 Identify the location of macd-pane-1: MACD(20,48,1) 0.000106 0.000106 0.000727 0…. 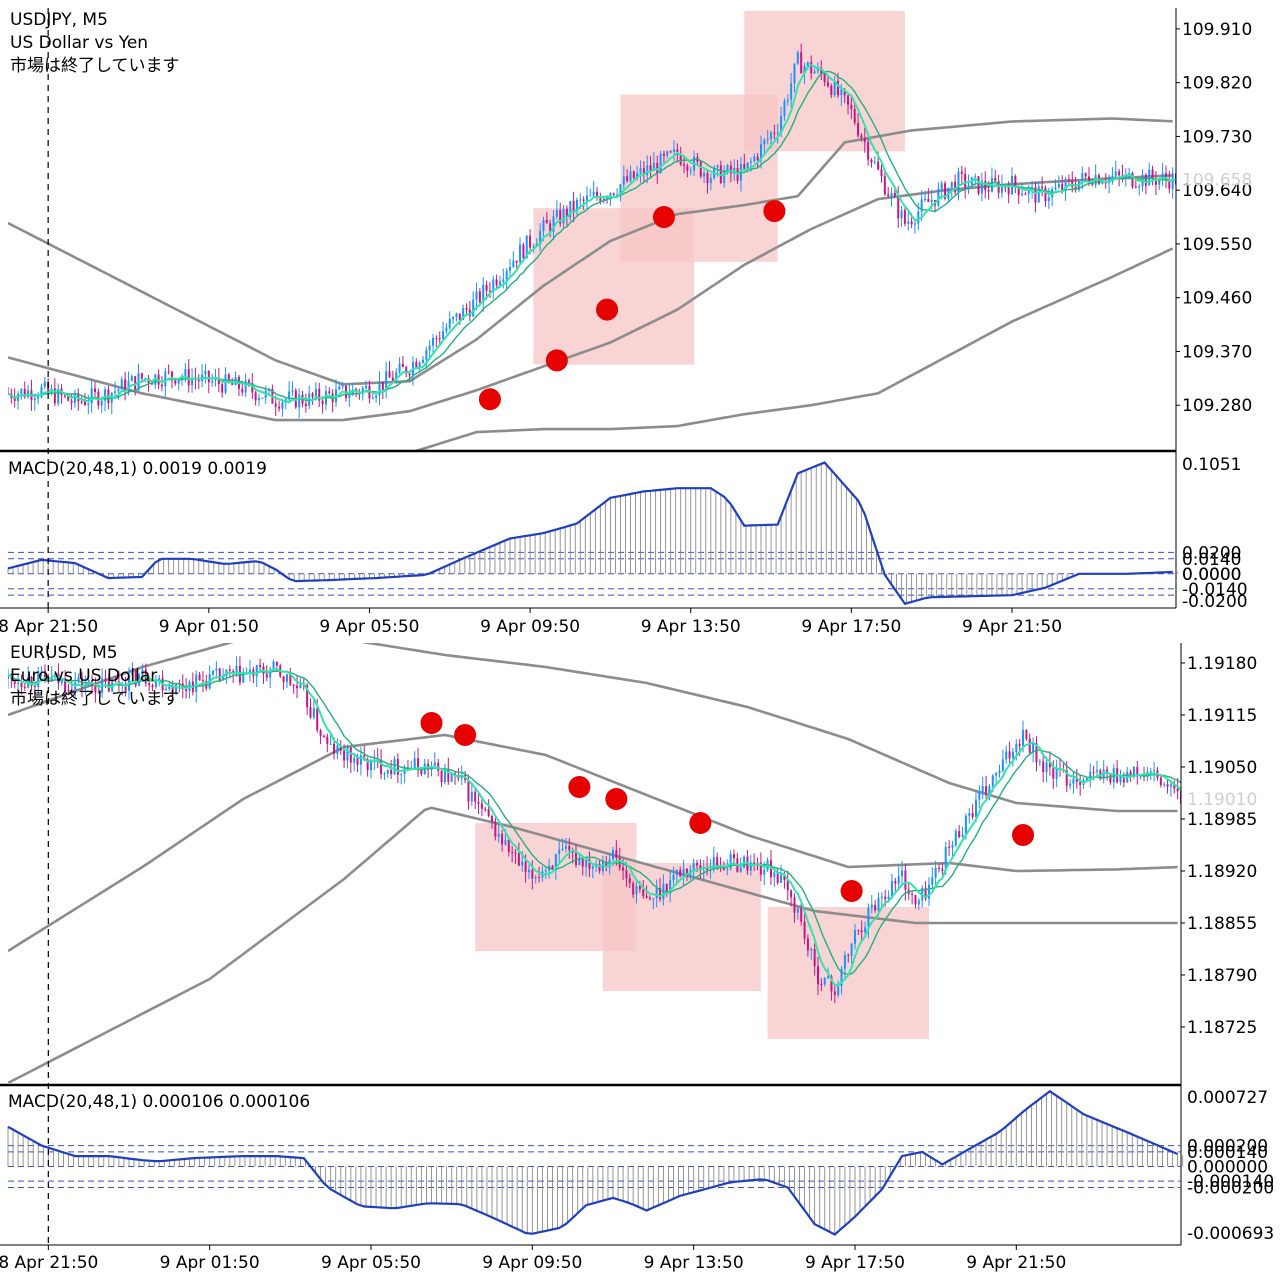
(640, 1166).